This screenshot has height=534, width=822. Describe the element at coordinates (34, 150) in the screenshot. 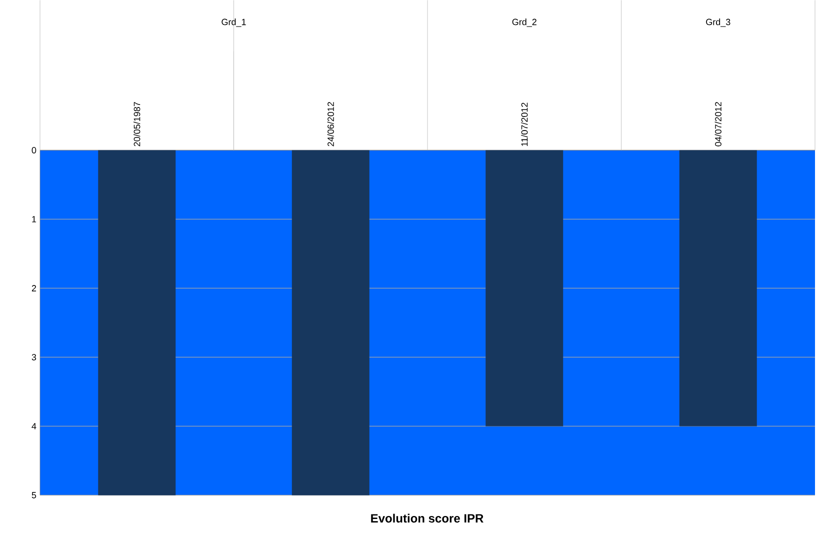

I see `y-tick-label: 0` at that location.